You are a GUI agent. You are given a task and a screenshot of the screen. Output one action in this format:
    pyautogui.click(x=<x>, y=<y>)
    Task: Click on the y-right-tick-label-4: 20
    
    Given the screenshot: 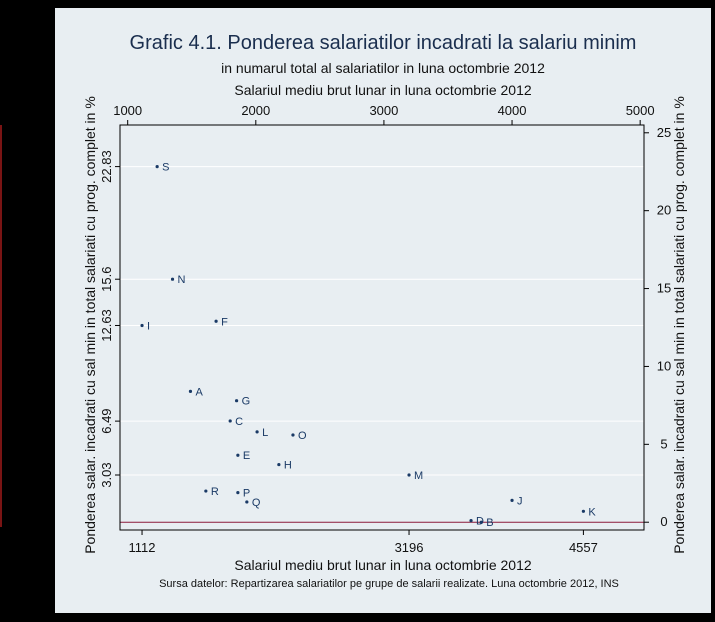 What is the action you would take?
    pyautogui.click(x=664, y=210)
    